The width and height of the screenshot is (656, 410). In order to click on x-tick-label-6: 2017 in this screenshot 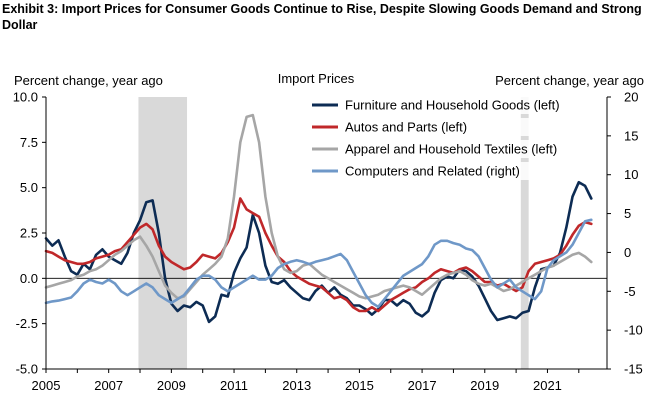, I will do `click(422, 385)`.